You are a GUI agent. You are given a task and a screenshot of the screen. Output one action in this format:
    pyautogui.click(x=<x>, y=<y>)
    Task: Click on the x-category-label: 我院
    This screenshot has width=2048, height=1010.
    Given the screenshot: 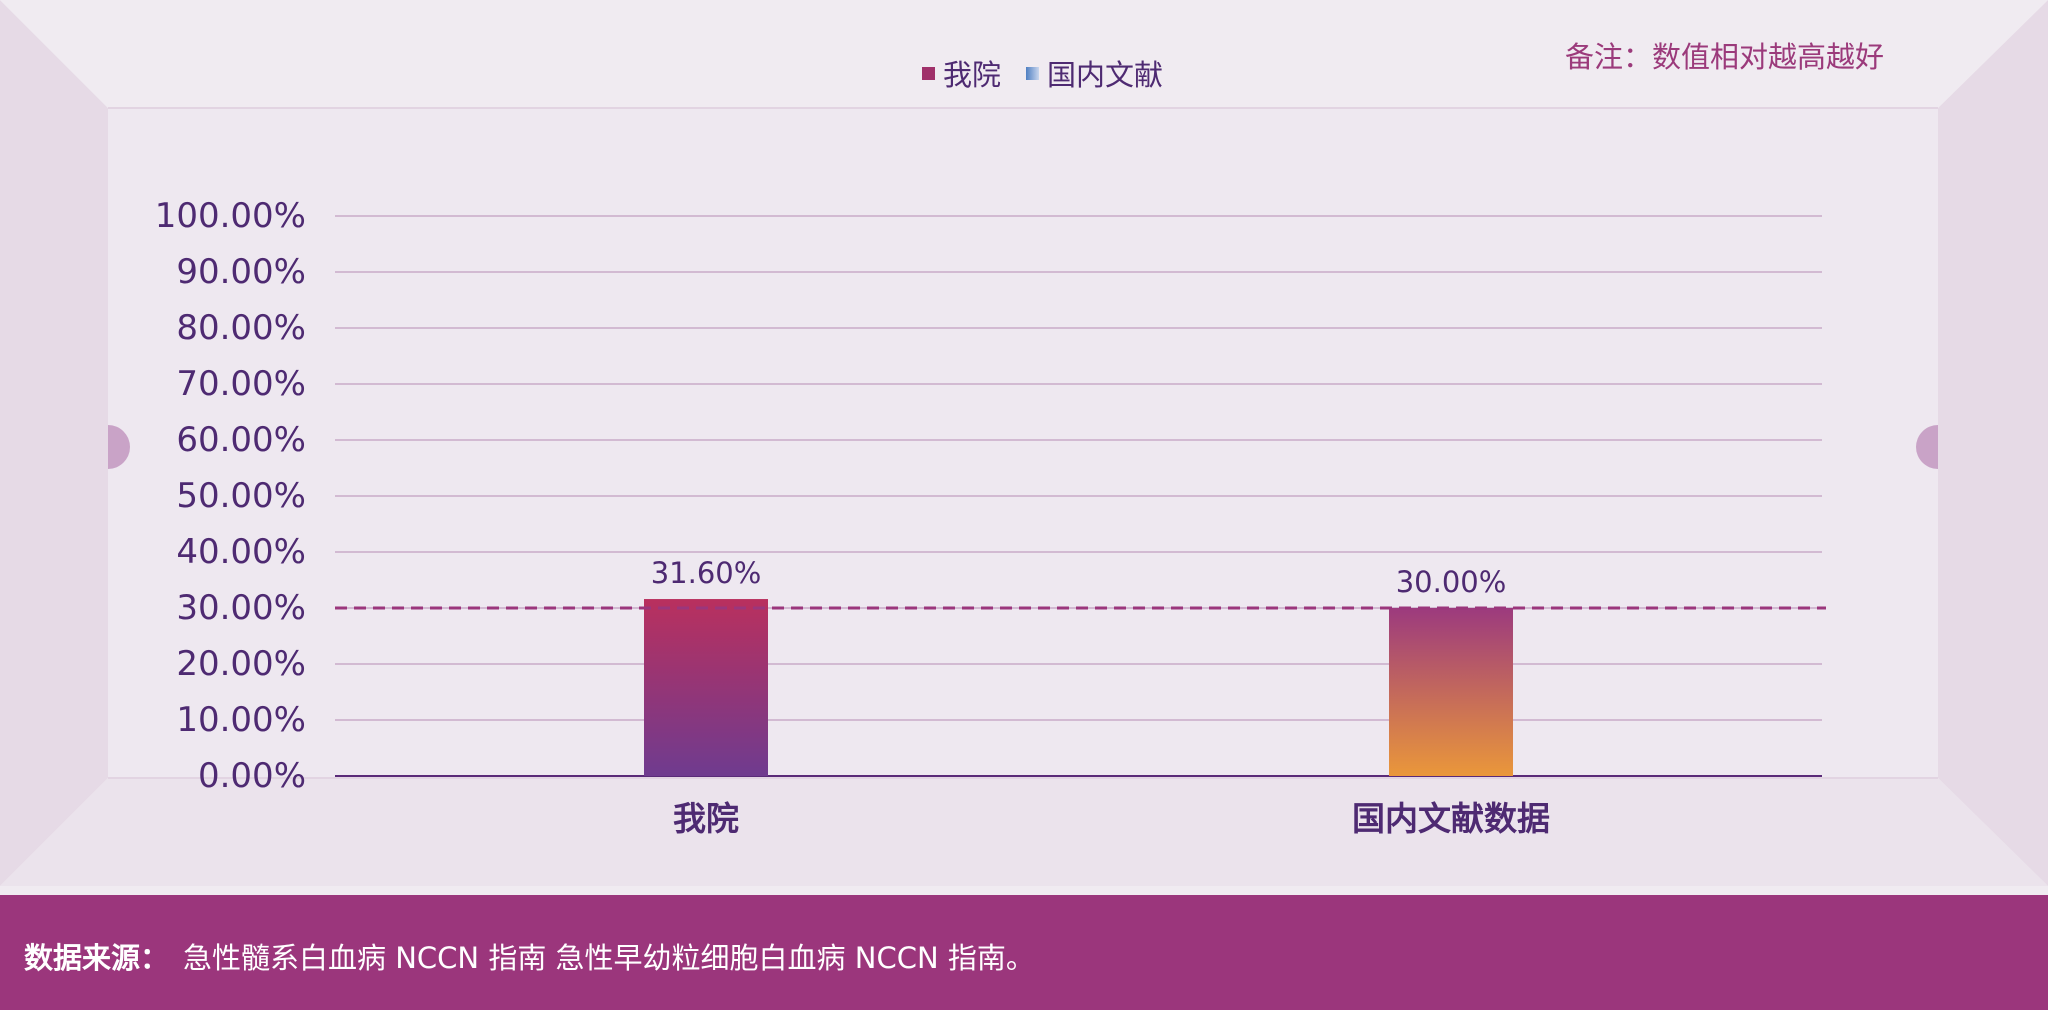 What is the action you would take?
    pyautogui.click(x=706, y=818)
    